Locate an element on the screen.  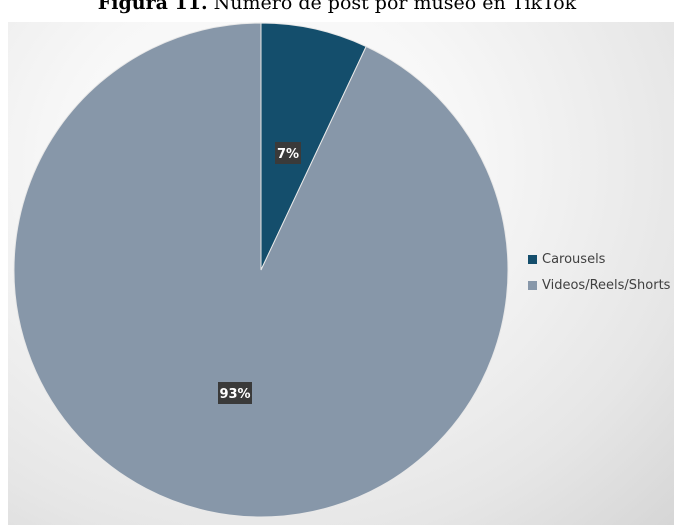
data-label-text: 7% is located at coordinates (288, 154).